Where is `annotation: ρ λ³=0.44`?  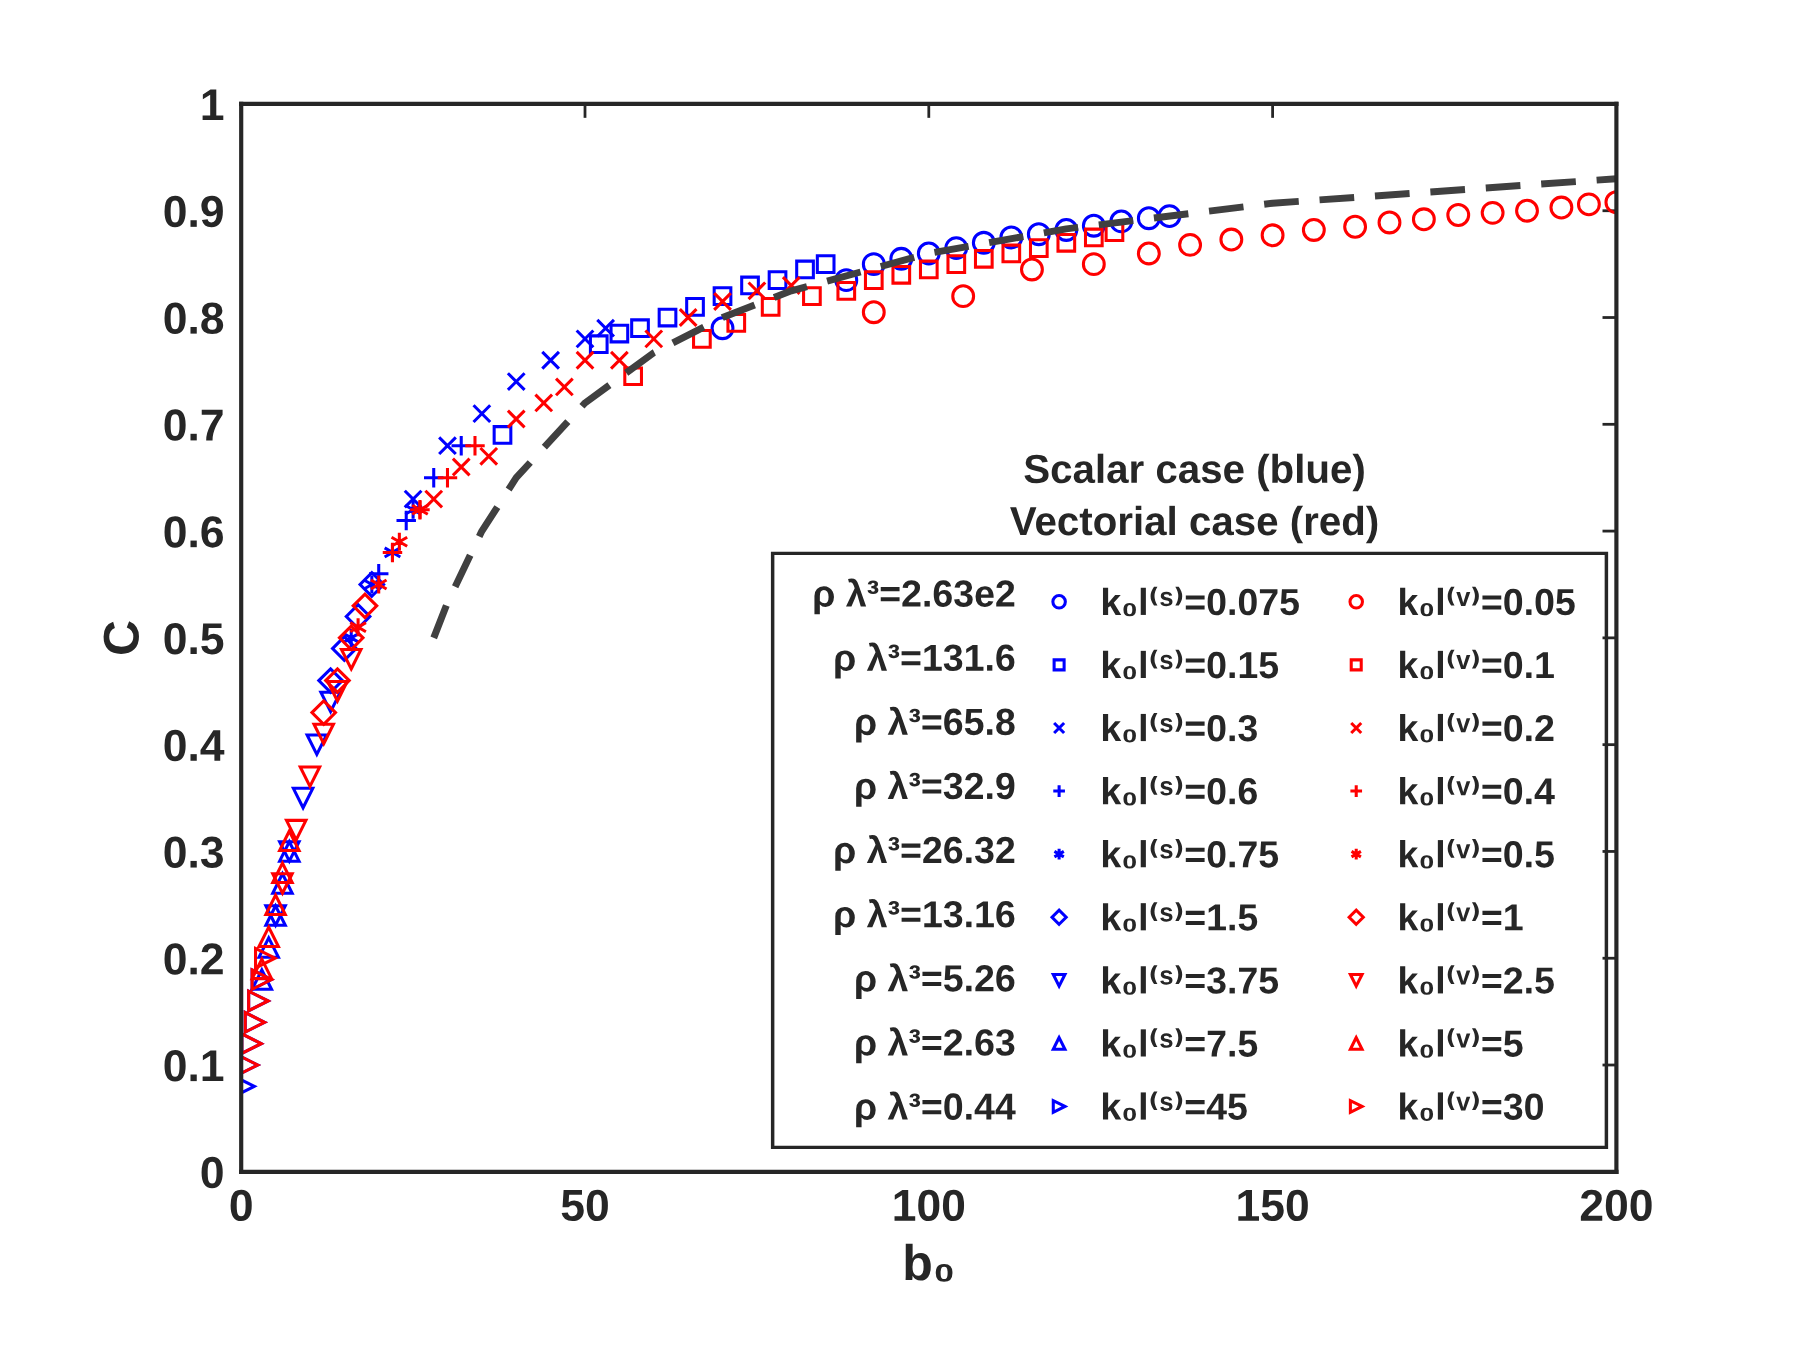 annotation: ρ λ³=0.44 is located at coordinates (936, 1109).